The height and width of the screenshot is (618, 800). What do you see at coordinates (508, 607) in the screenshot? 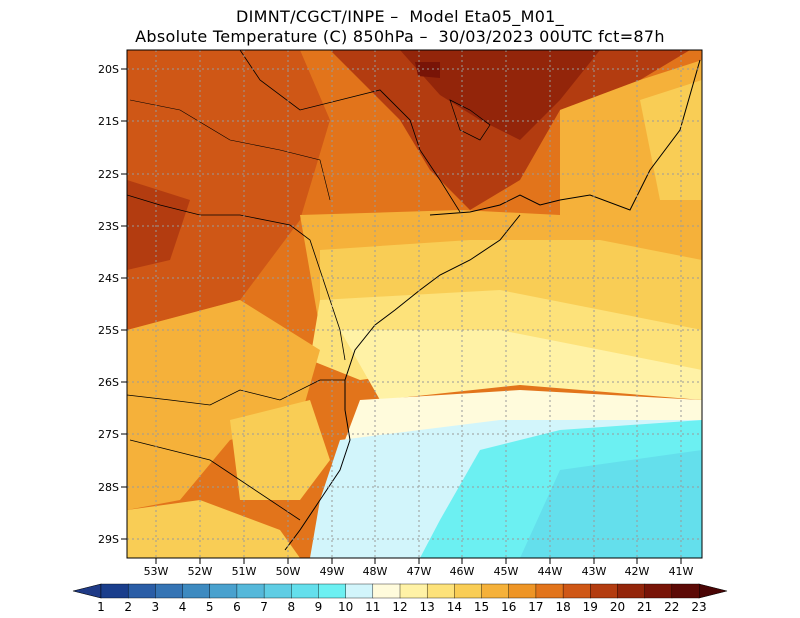
I see `colorbar-label: 16` at bounding box center [508, 607].